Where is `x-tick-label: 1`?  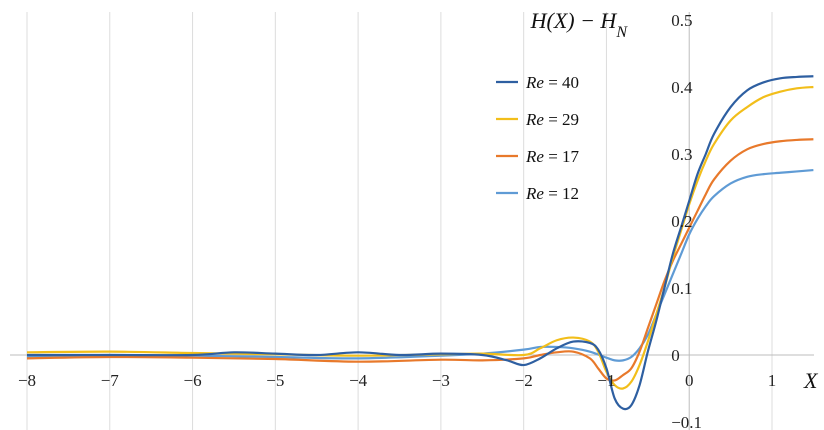 x-tick-label: 1 is located at coordinates (772, 380).